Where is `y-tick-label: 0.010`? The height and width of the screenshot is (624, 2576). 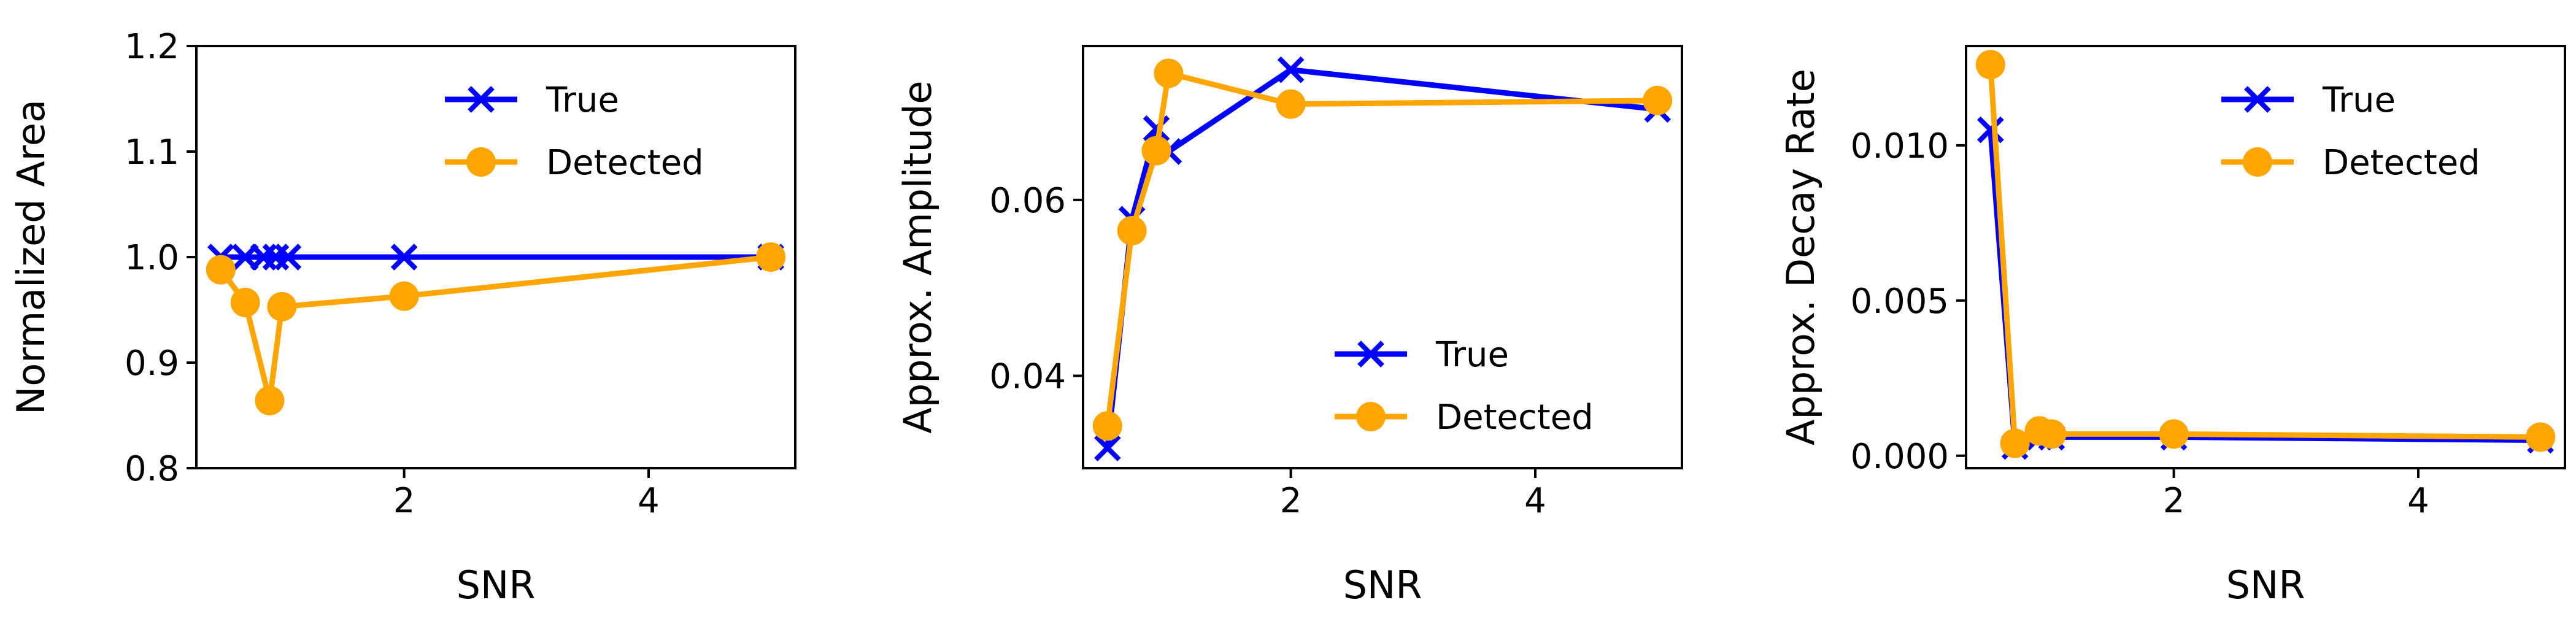 y-tick-label: 0.010 is located at coordinates (1900, 146).